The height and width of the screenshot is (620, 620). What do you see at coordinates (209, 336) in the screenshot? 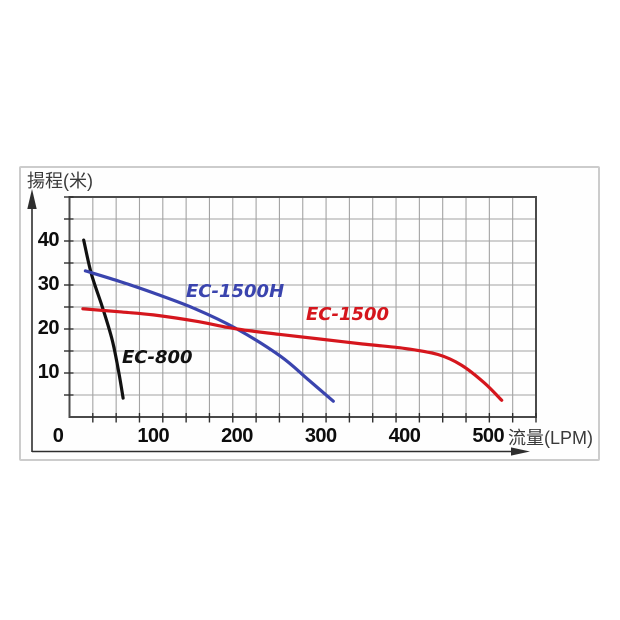
I see `curve-ec-1500h` at bounding box center [209, 336].